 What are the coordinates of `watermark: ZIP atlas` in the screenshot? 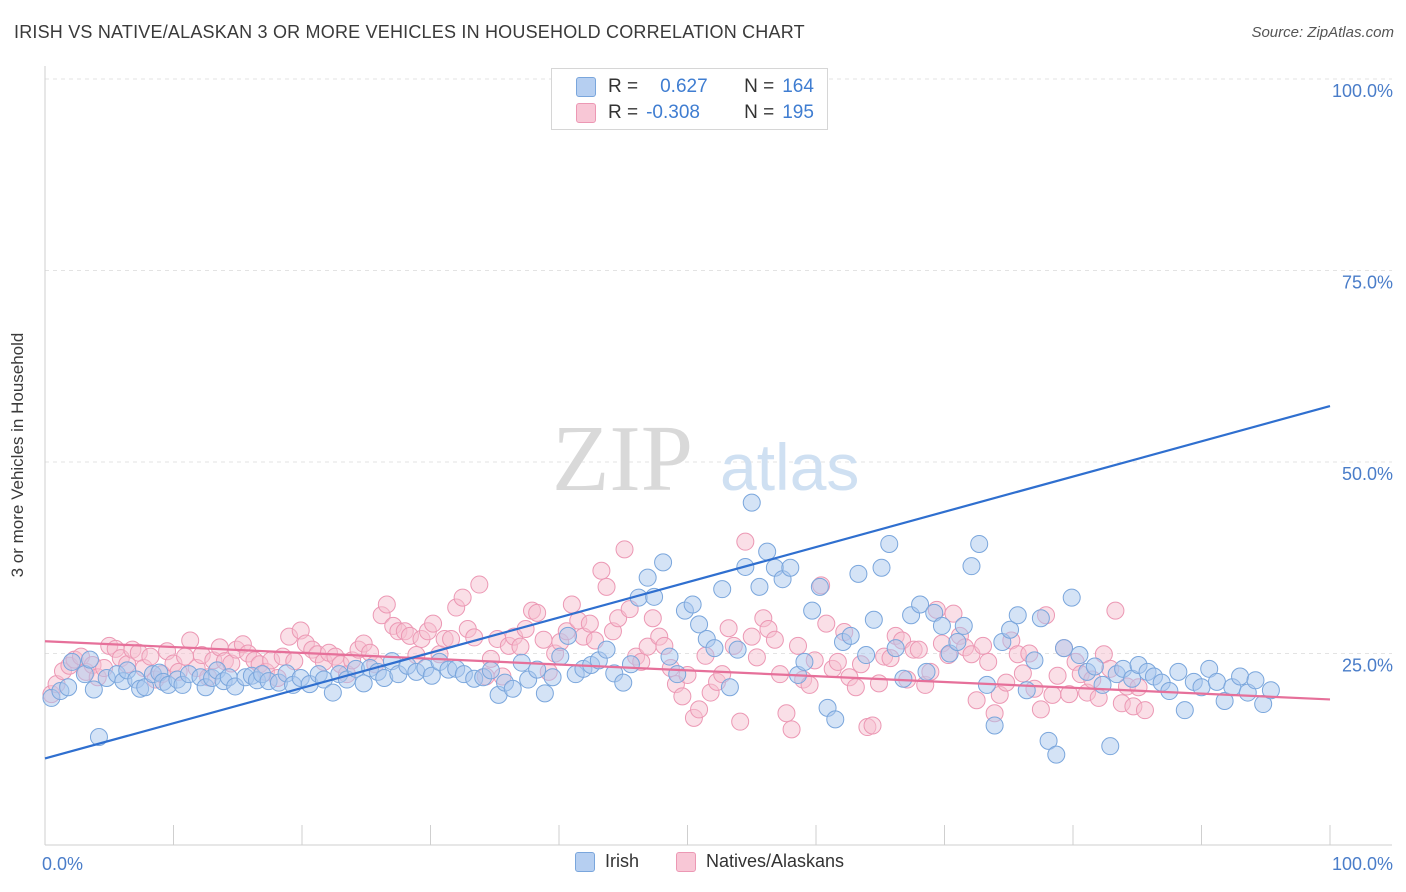 It's located at (705, 459).